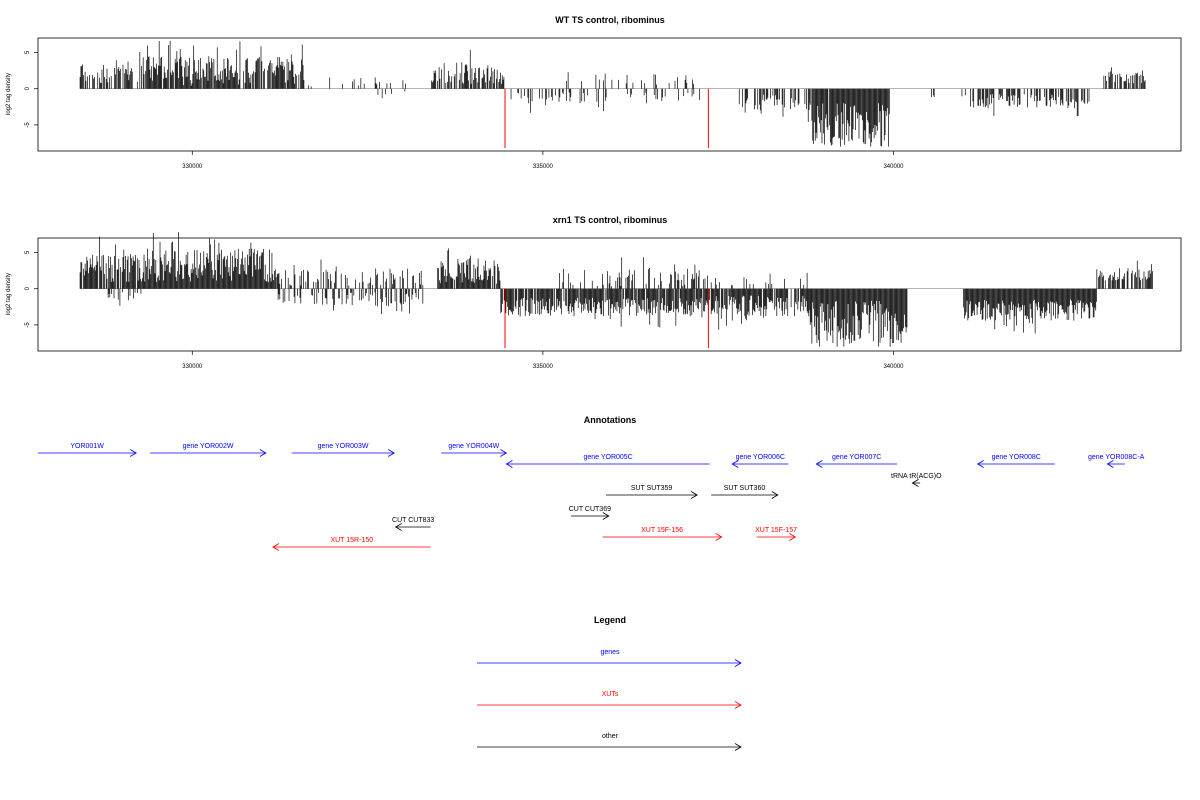 The width and height of the screenshot is (1200, 800). I want to click on wt-x-tick-label: 340000, so click(893, 167).